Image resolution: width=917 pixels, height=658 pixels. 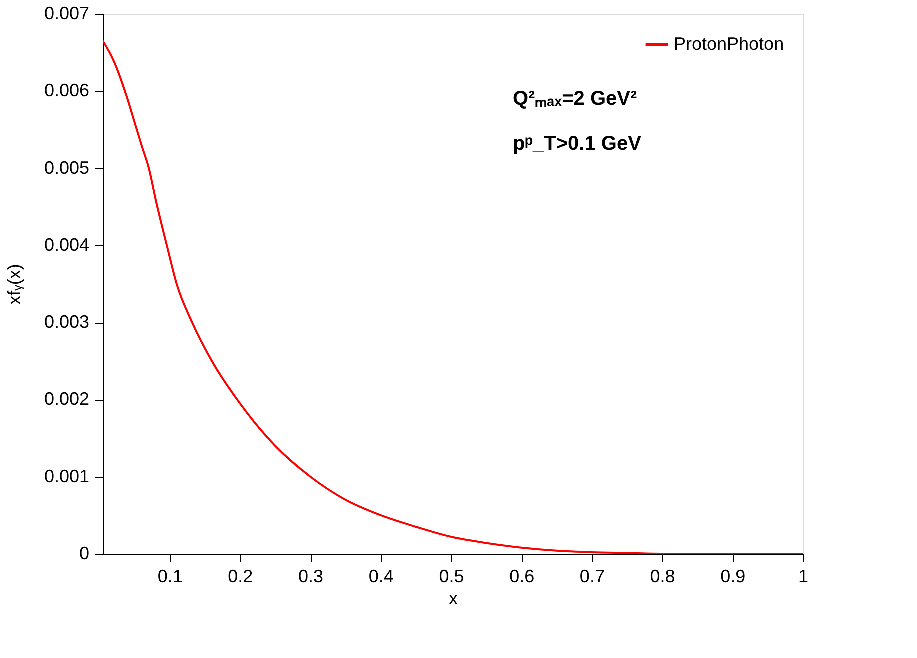 I want to click on x-tick-label: 0.2, so click(x=241, y=576).